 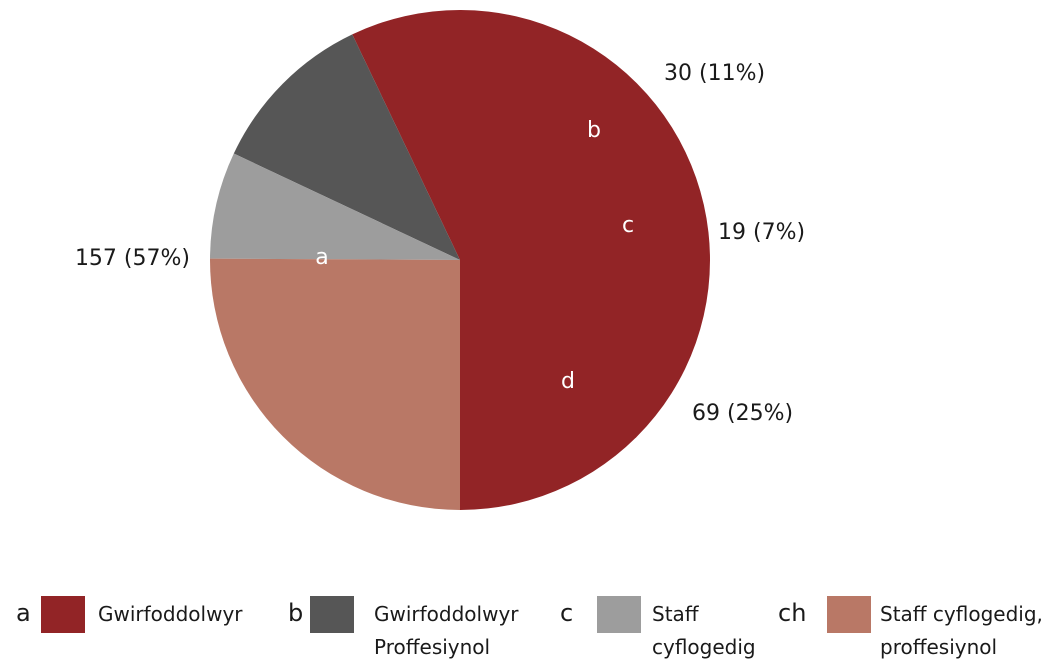 What do you see at coordinates (566, 613) in the screenshot?
I see `legend-letter-c: c` at bounding box center [566, 613].